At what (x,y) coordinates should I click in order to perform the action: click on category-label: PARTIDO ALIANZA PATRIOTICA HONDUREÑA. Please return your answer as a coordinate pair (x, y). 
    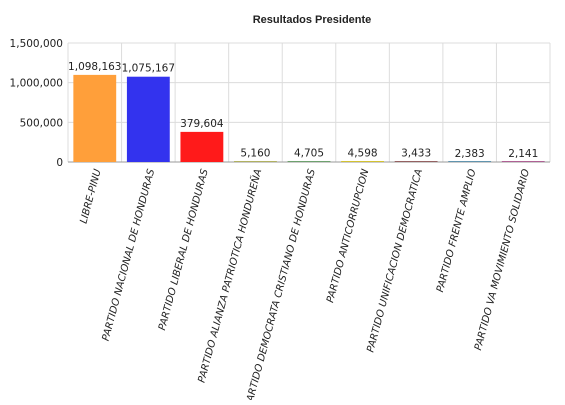
    Looking at the image, I should click on (230, 275).